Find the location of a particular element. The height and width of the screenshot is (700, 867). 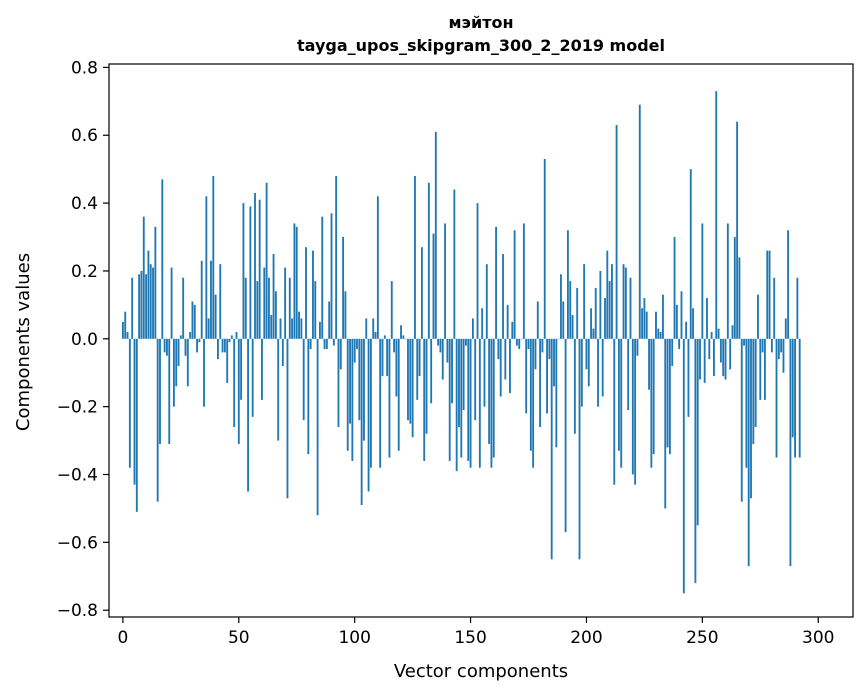

x-tick-label: 300 is located at coordinates (818, 638).